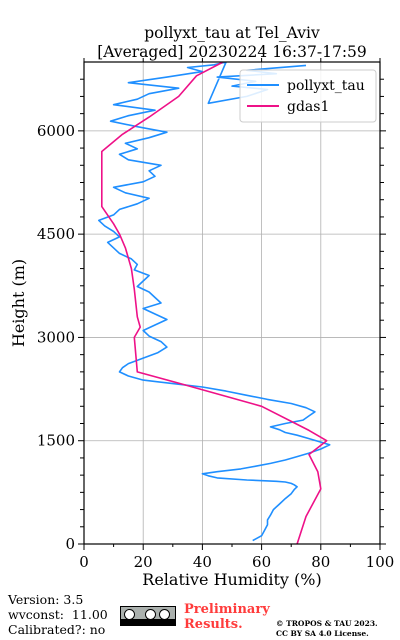  What do you see at coordinates (231, 579) in the screenshot?
I see `x-axis-label: Relative Humidity (%)` at bounding box center [231, 579].